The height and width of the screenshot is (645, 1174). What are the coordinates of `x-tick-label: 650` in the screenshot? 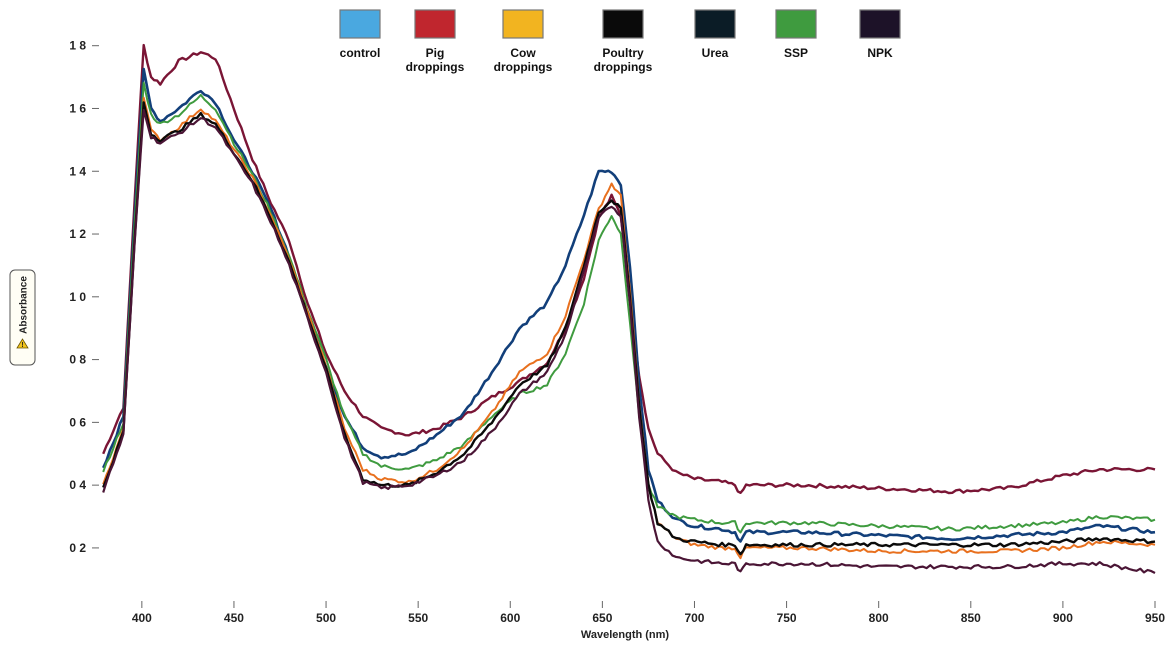 It's located at (602, 618).